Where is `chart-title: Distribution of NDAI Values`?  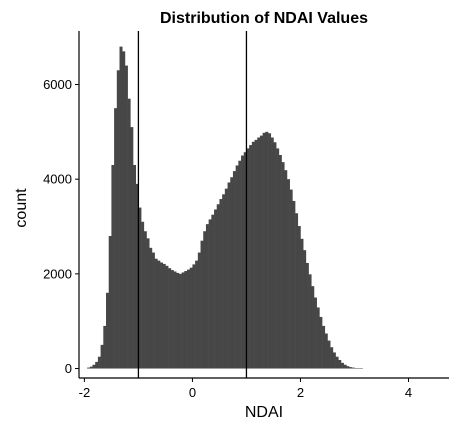
chart-title: Distribution of NDAI Values is located at coordinates (264, 18).